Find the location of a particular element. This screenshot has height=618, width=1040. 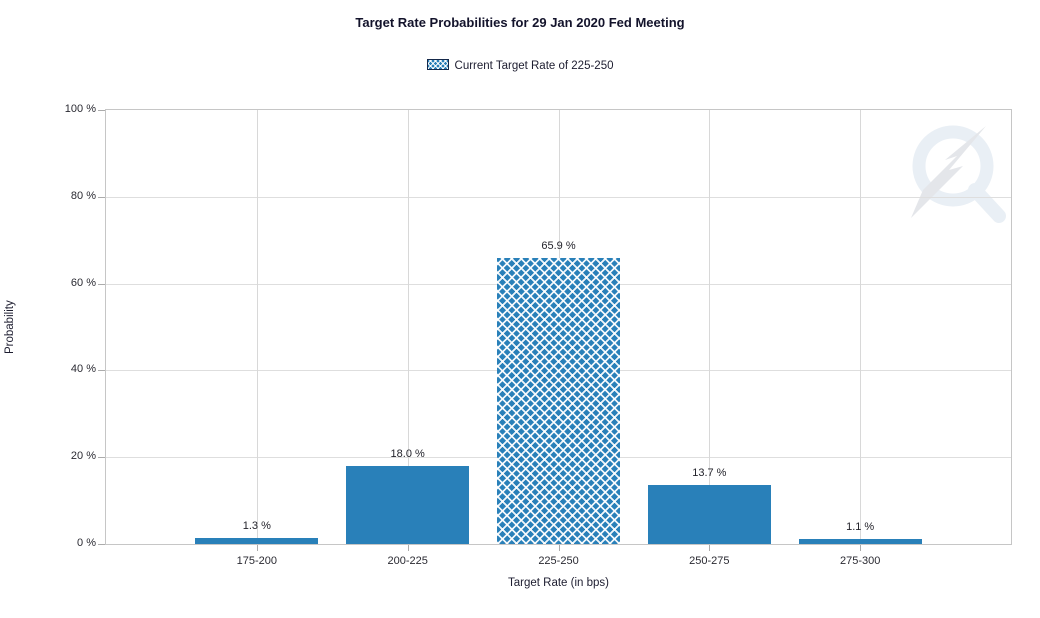

y-axis-tick-label-20: 20 % is located at coordinates (83, 456).